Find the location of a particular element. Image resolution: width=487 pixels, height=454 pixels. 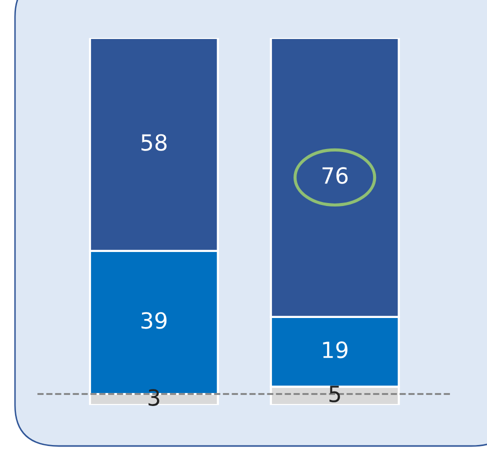

data-label: 58 is located at coordinates (154, 142).